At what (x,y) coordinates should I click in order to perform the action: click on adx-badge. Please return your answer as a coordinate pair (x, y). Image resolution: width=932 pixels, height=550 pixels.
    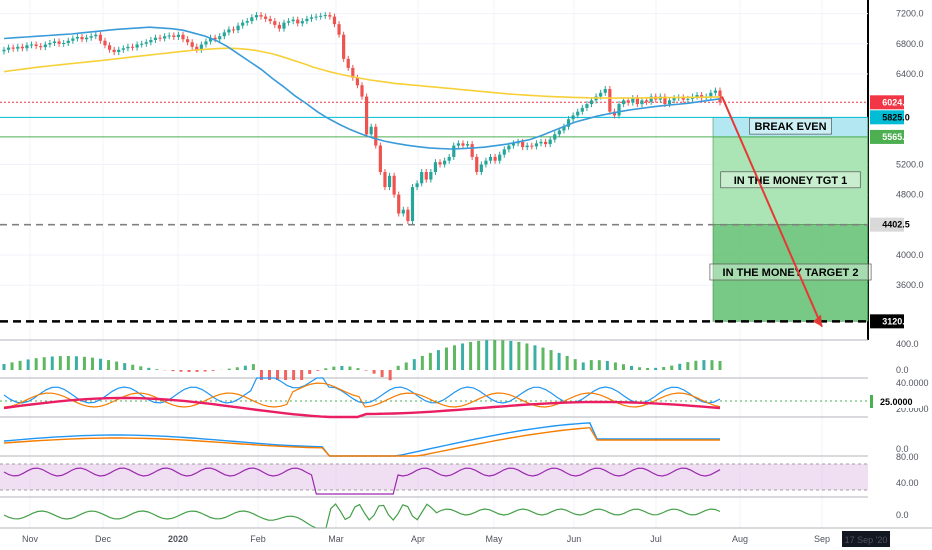
    Looking at the image, I should click on (896, 401).